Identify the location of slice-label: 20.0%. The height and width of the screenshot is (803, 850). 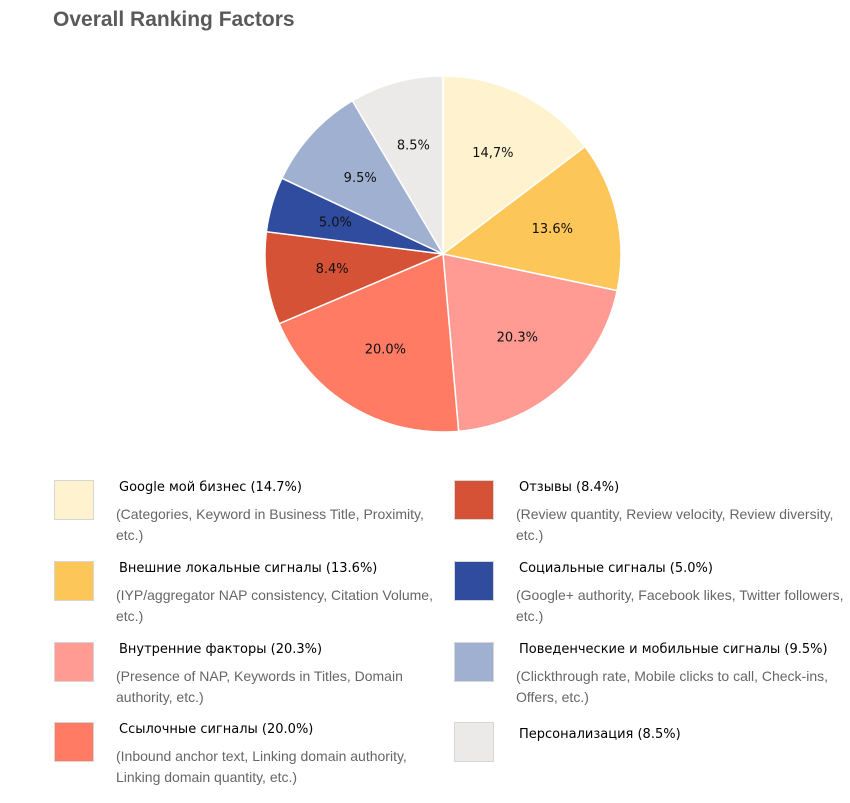
(385, 350).